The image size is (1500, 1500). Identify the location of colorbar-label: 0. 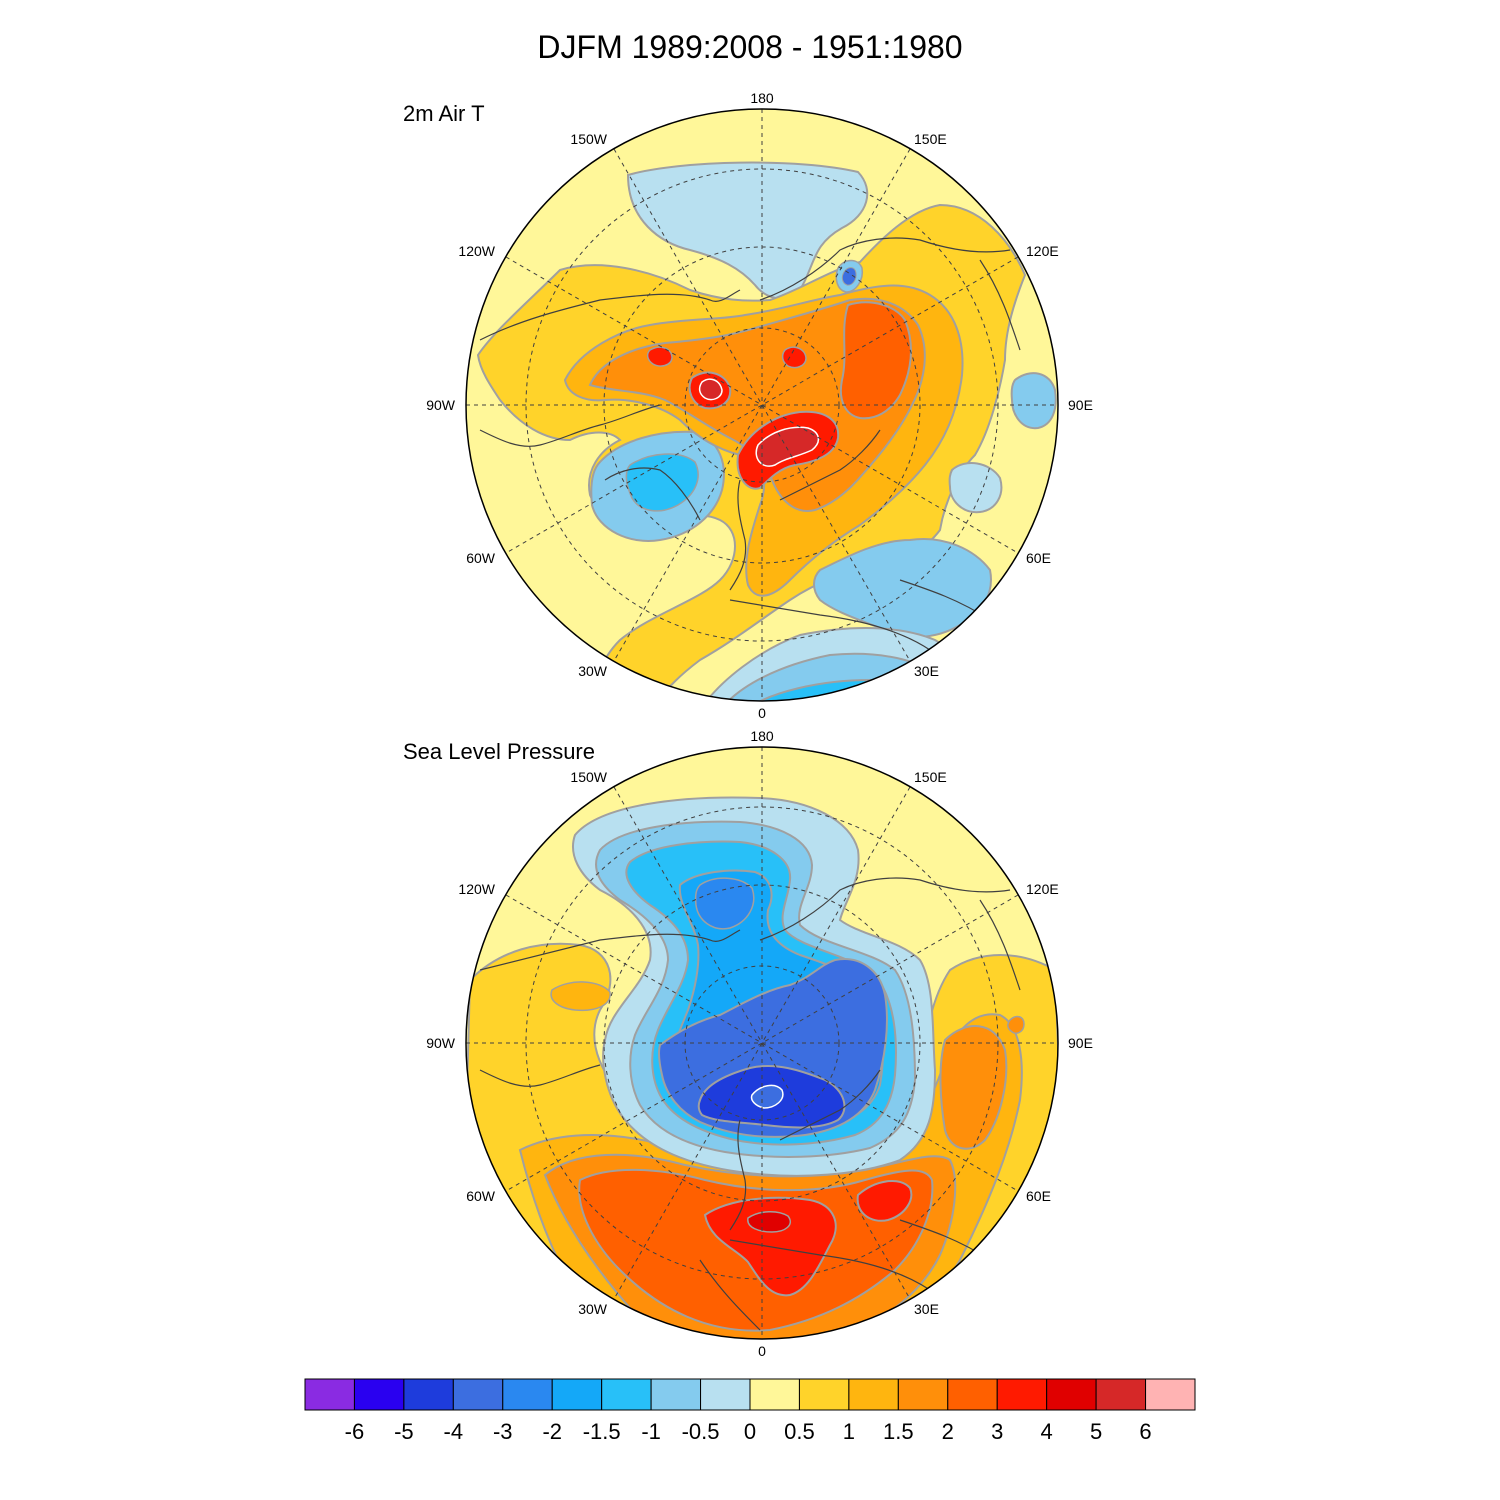
(750, 1431).